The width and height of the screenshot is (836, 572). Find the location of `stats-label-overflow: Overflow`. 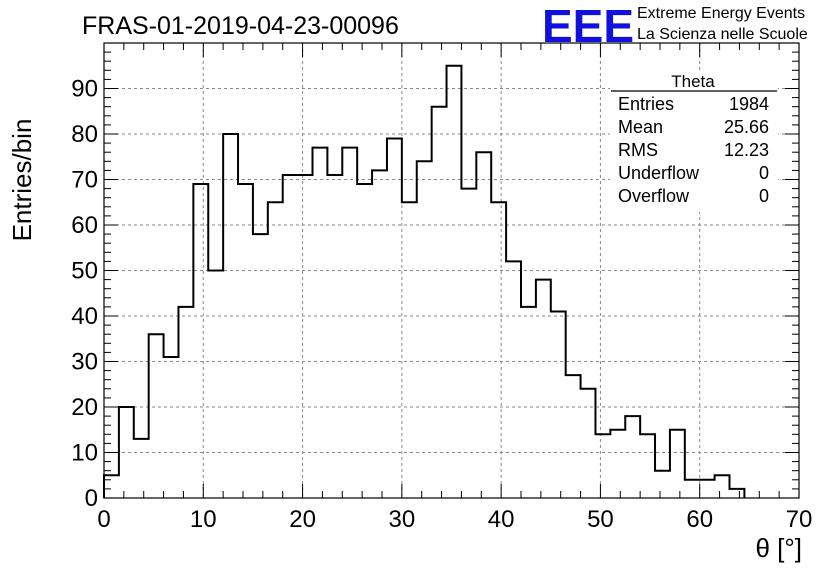

stats-label-overflow: Overflow is located at coordinates (654, 196).